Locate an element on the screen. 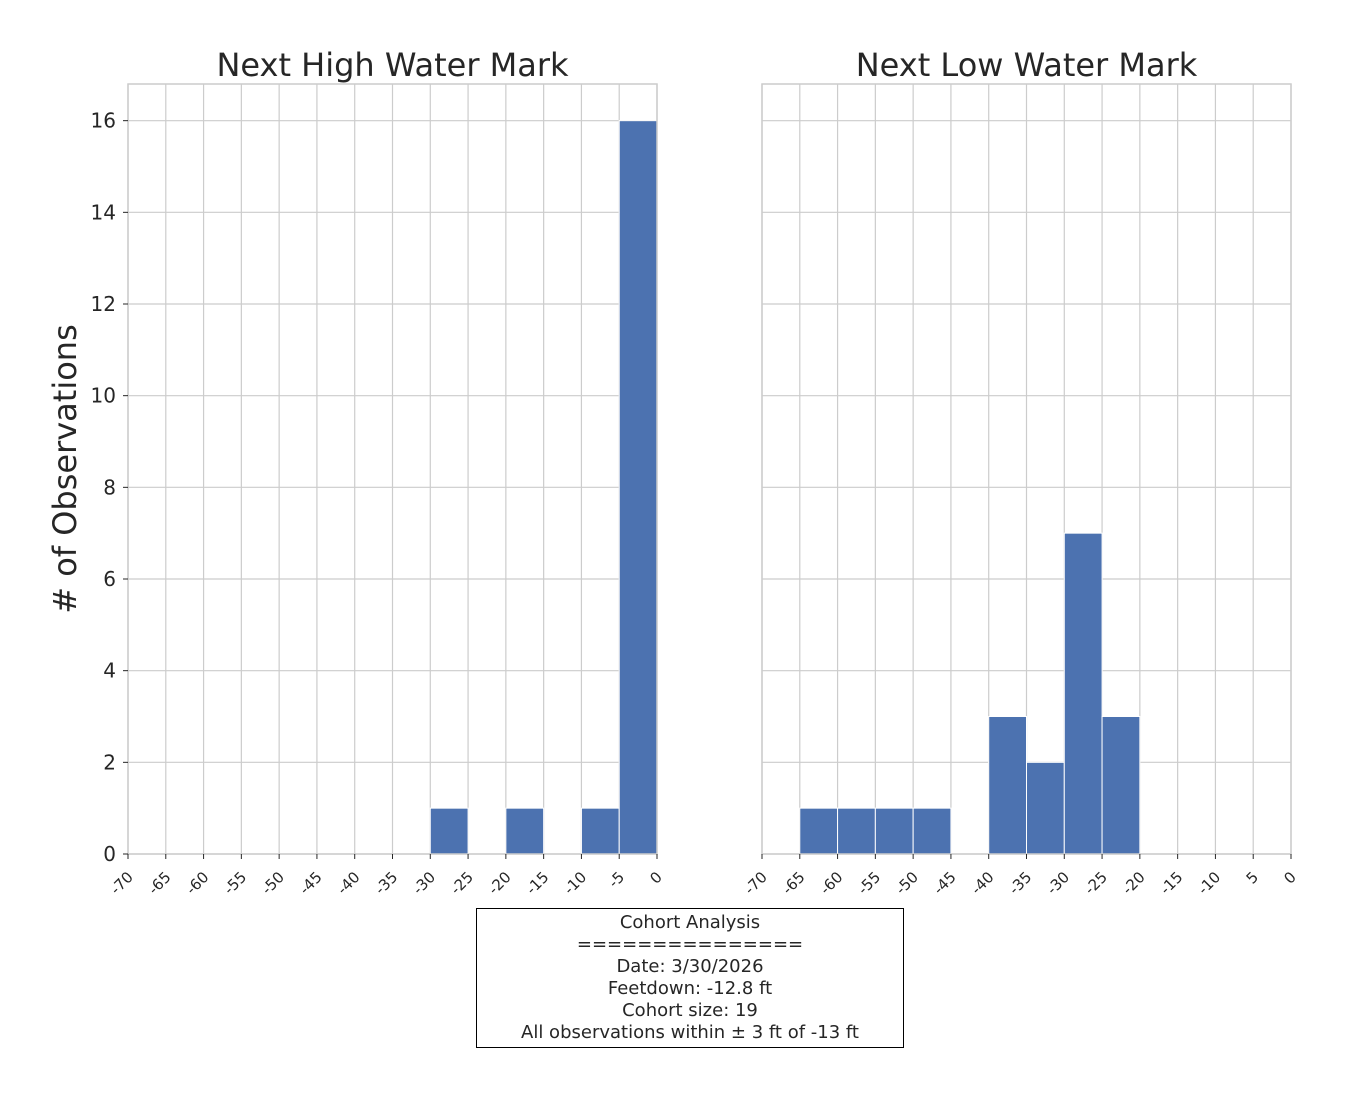 This screenshot has width=1350, height=1093. panel-1-y-tick-label: 2 is located at coordinates (109, 762).